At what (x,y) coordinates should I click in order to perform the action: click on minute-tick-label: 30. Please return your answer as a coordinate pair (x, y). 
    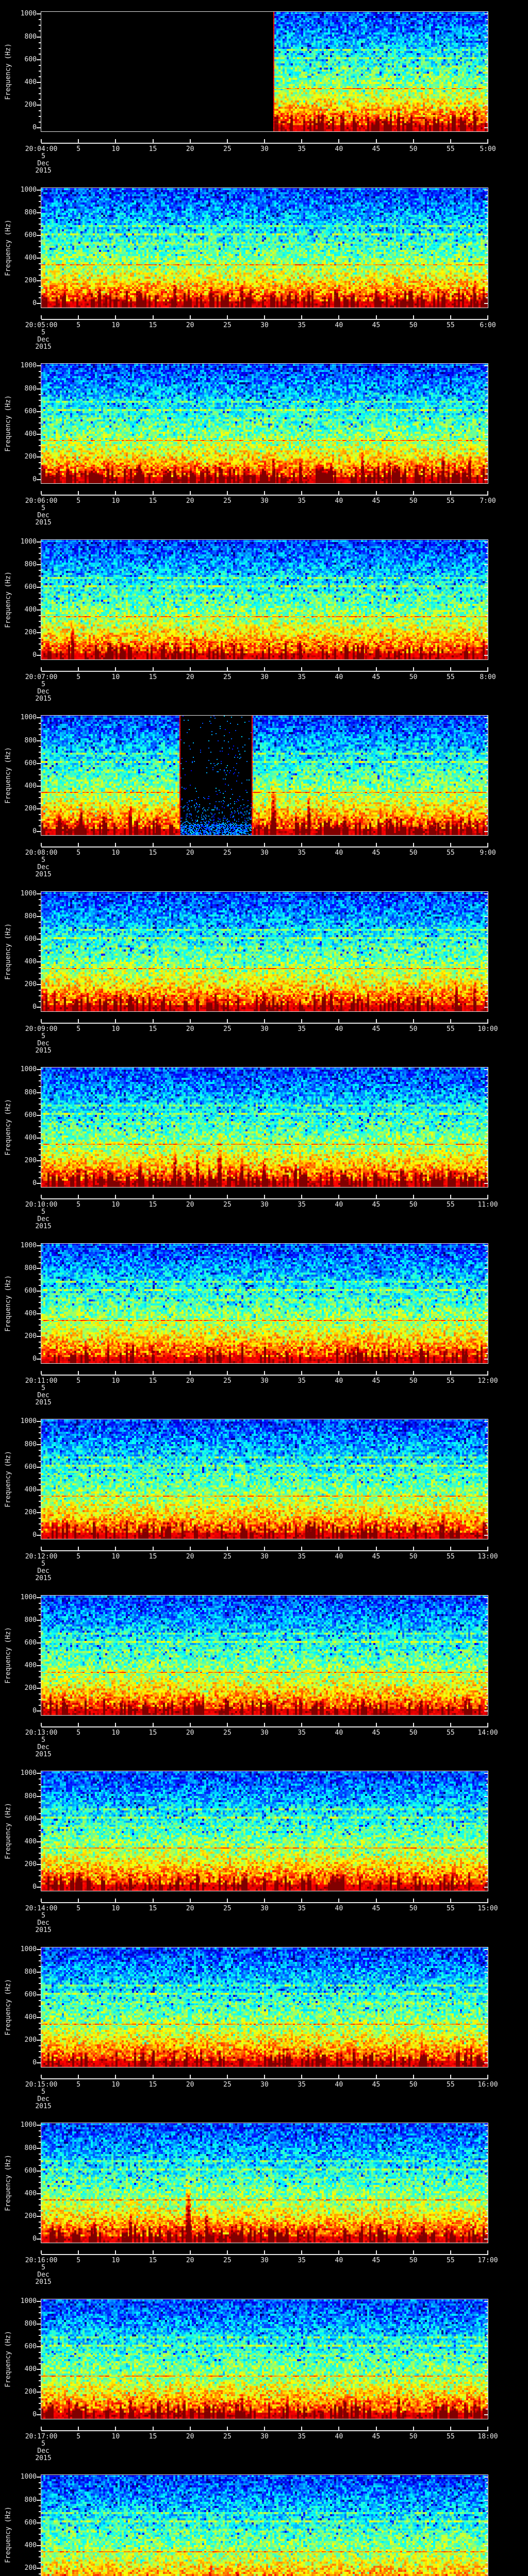
    Looking at the image, I should click on (264, 2436).